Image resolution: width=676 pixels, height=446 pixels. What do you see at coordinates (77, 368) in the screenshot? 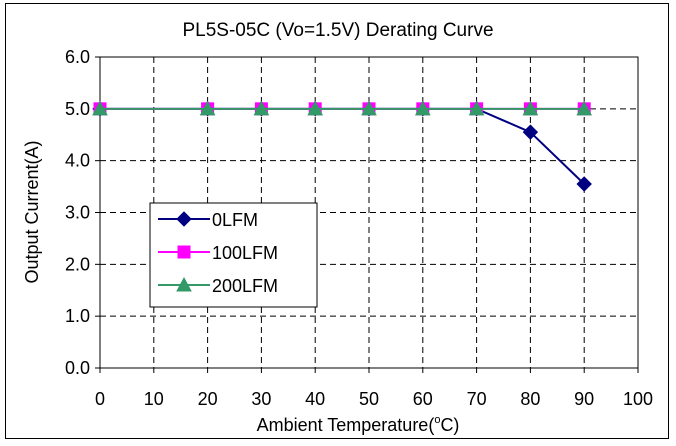
I see `y-tick-label: 0.0` at bounding box center [77, 368].